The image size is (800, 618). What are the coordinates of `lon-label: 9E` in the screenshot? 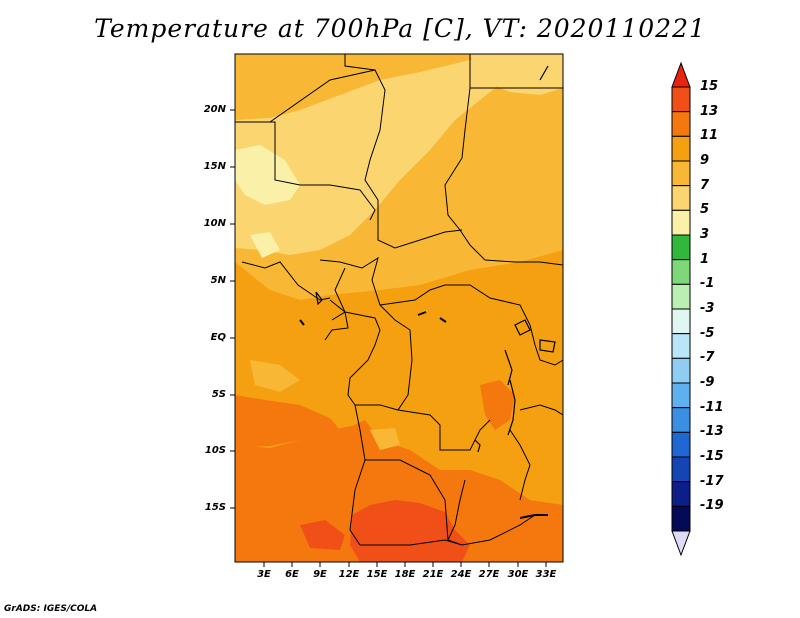 It's located at (320, 574).